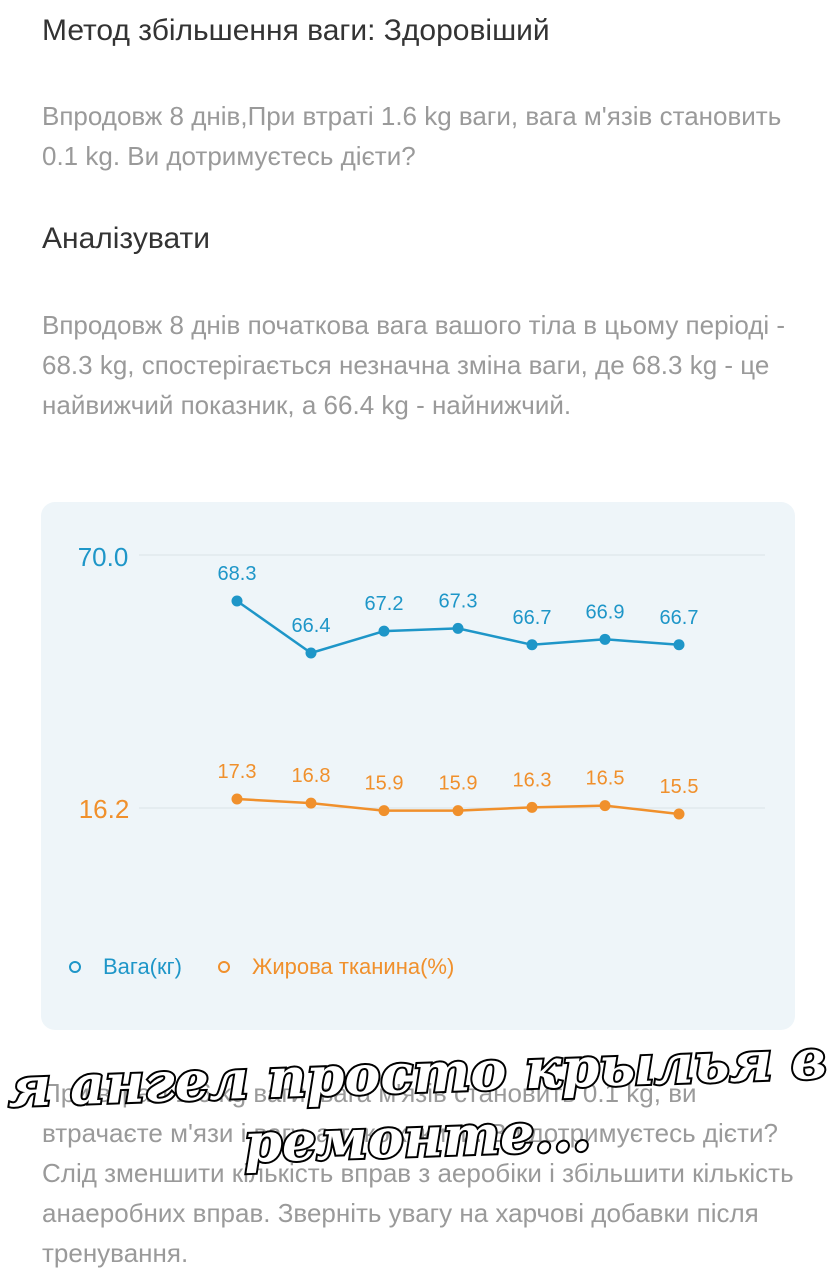 The image size is (836, 1280). What do you see at coordinates (605, 779) in the screenshot?
I see `data-label-s1-5: 16.5` at bounding box center [605, 779].